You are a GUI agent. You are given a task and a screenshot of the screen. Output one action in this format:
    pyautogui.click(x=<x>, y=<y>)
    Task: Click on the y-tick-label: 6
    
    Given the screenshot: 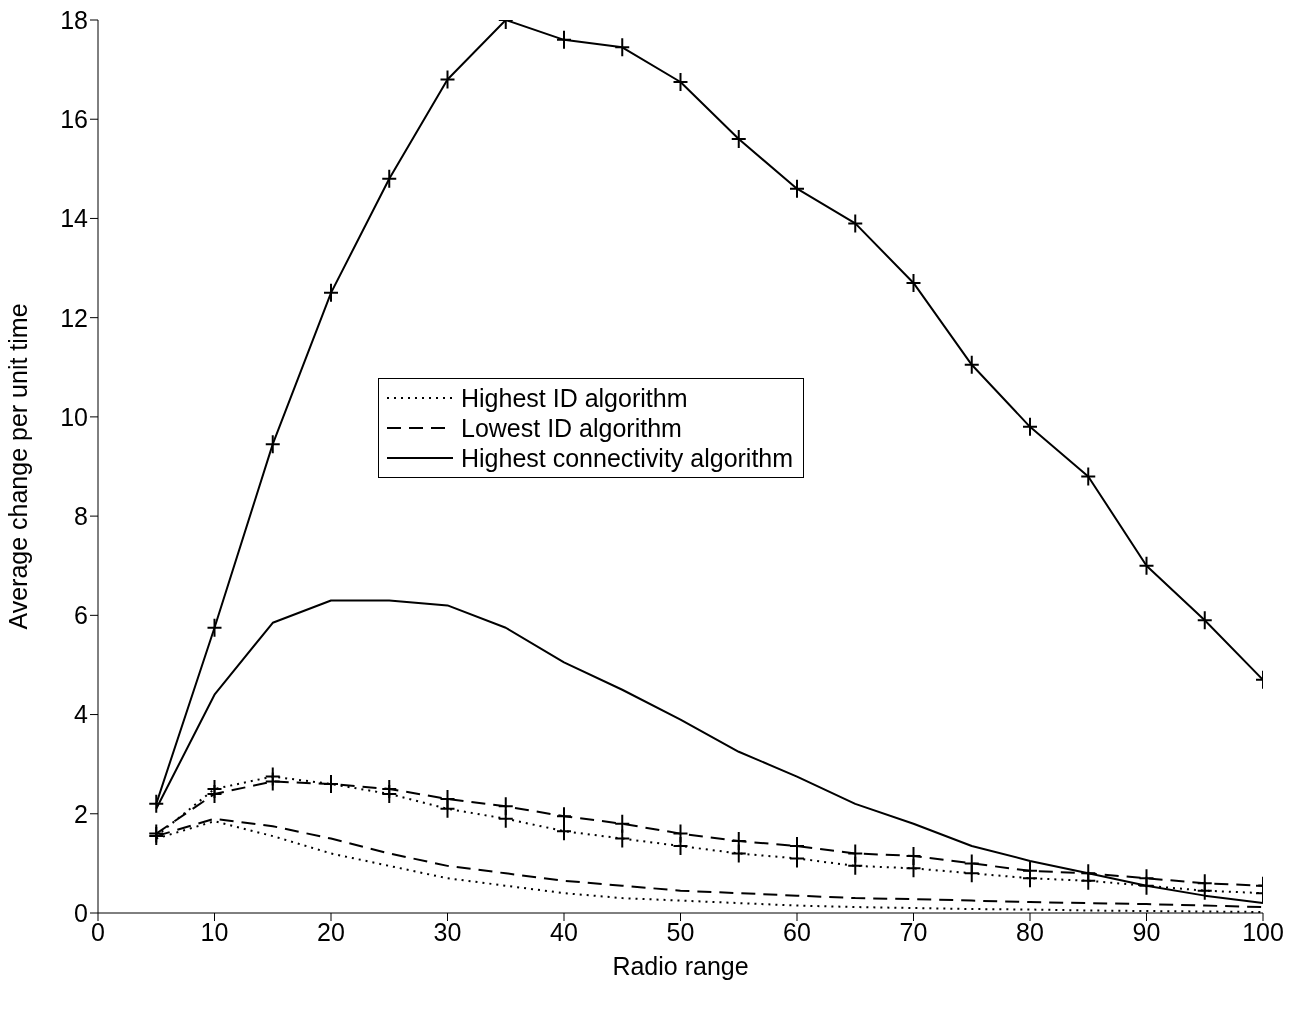 What is the action you would take?
    pyautogui.click(x=81, y=615)
    